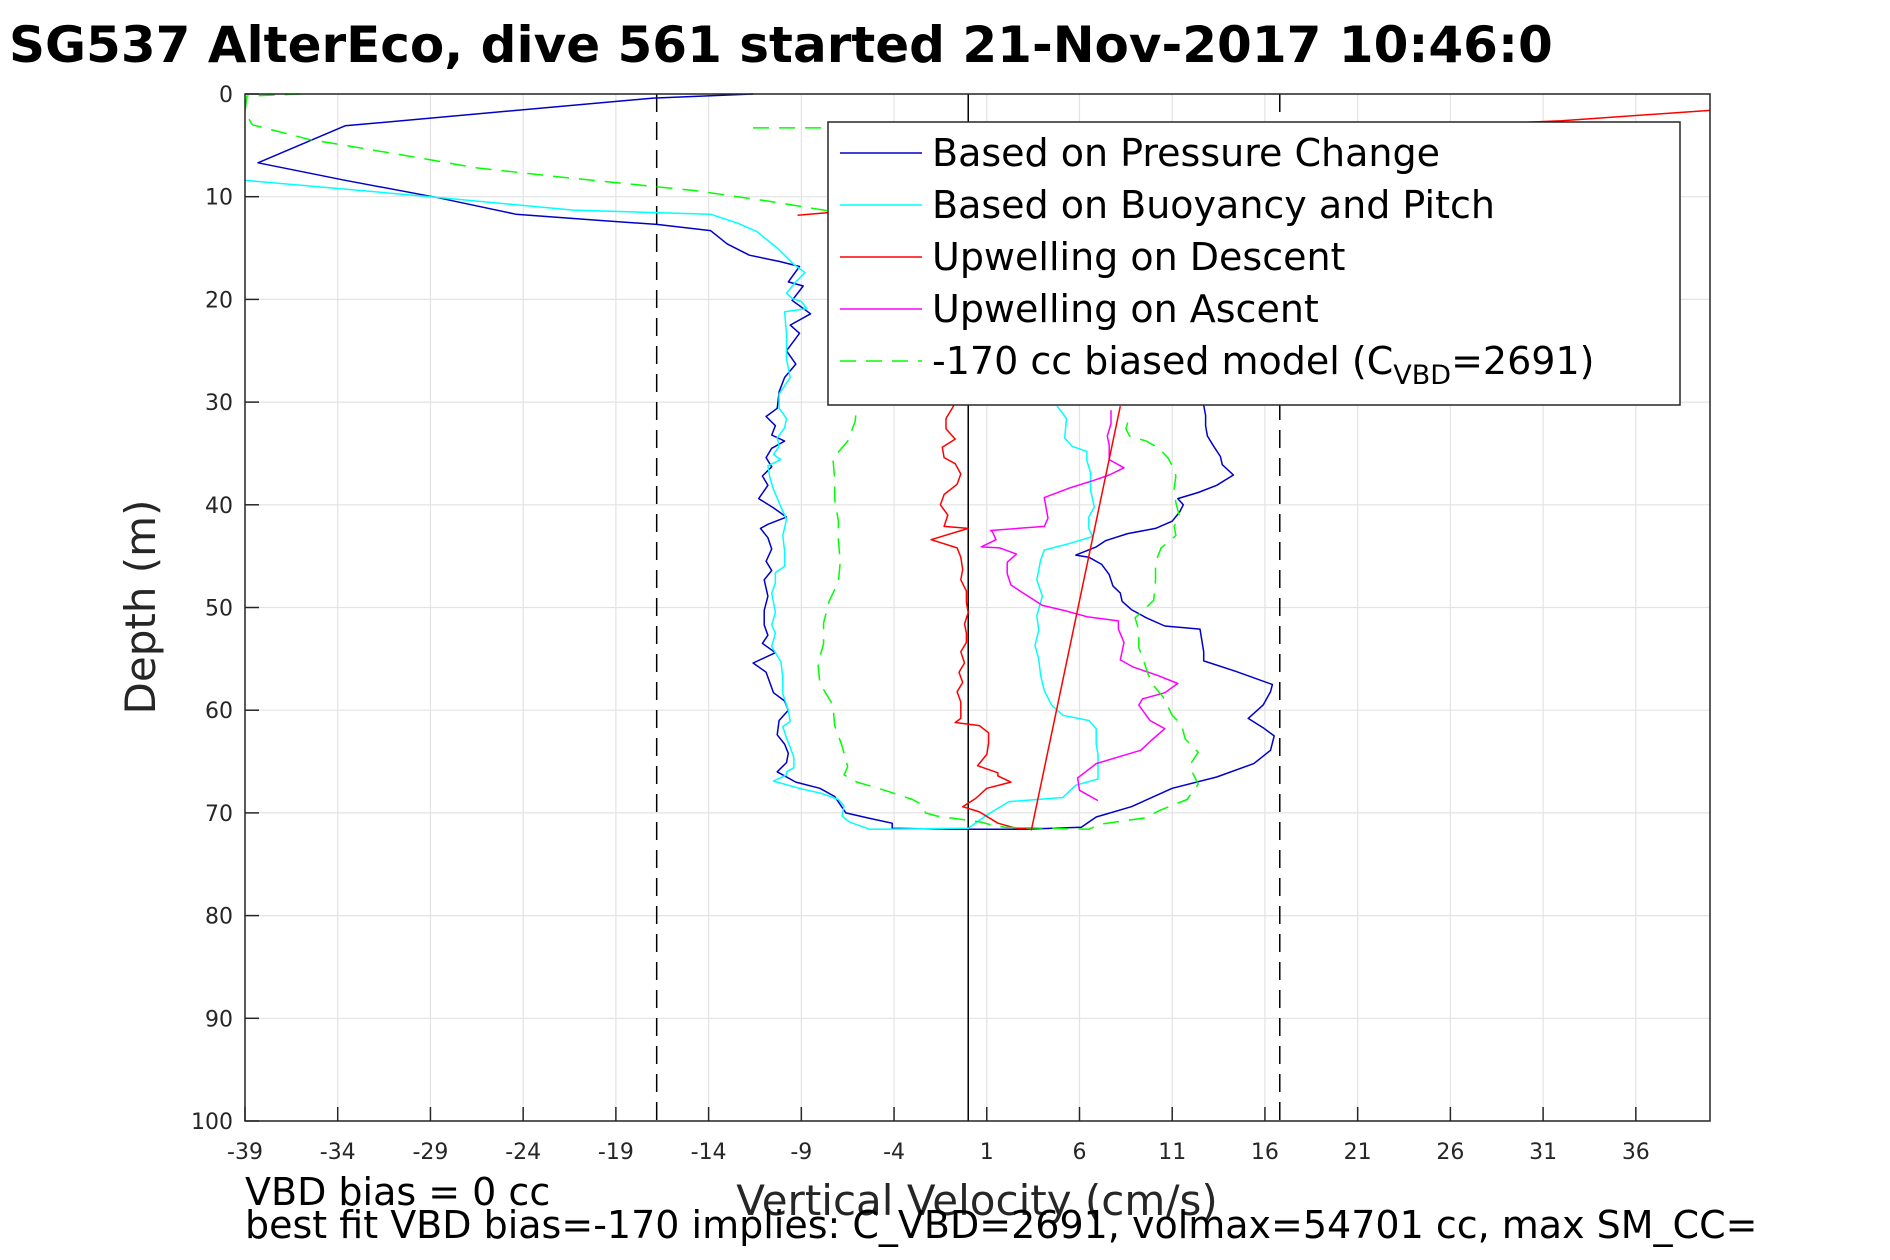  I want to click on legend-label: Based on Pressure Change, so click(1186, 153).